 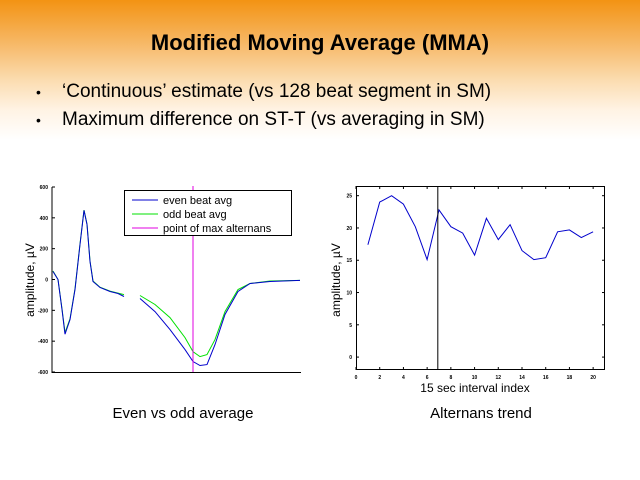 What do you see at coordinates (349, 229) in the screenshot?
I see `right-y-tick-label: 20` at bounding box center [349, 229].